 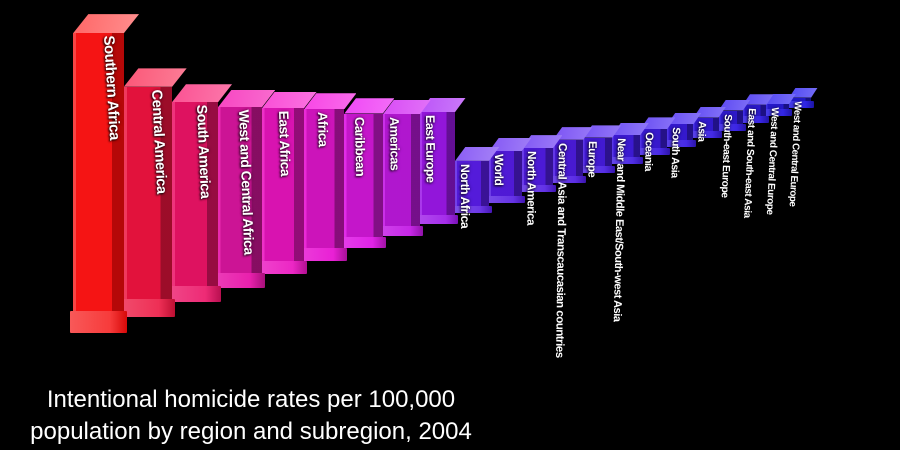 I want to click on bar-20-west-and-central-europe: West and Central Europe, so click(x=781, y=153).